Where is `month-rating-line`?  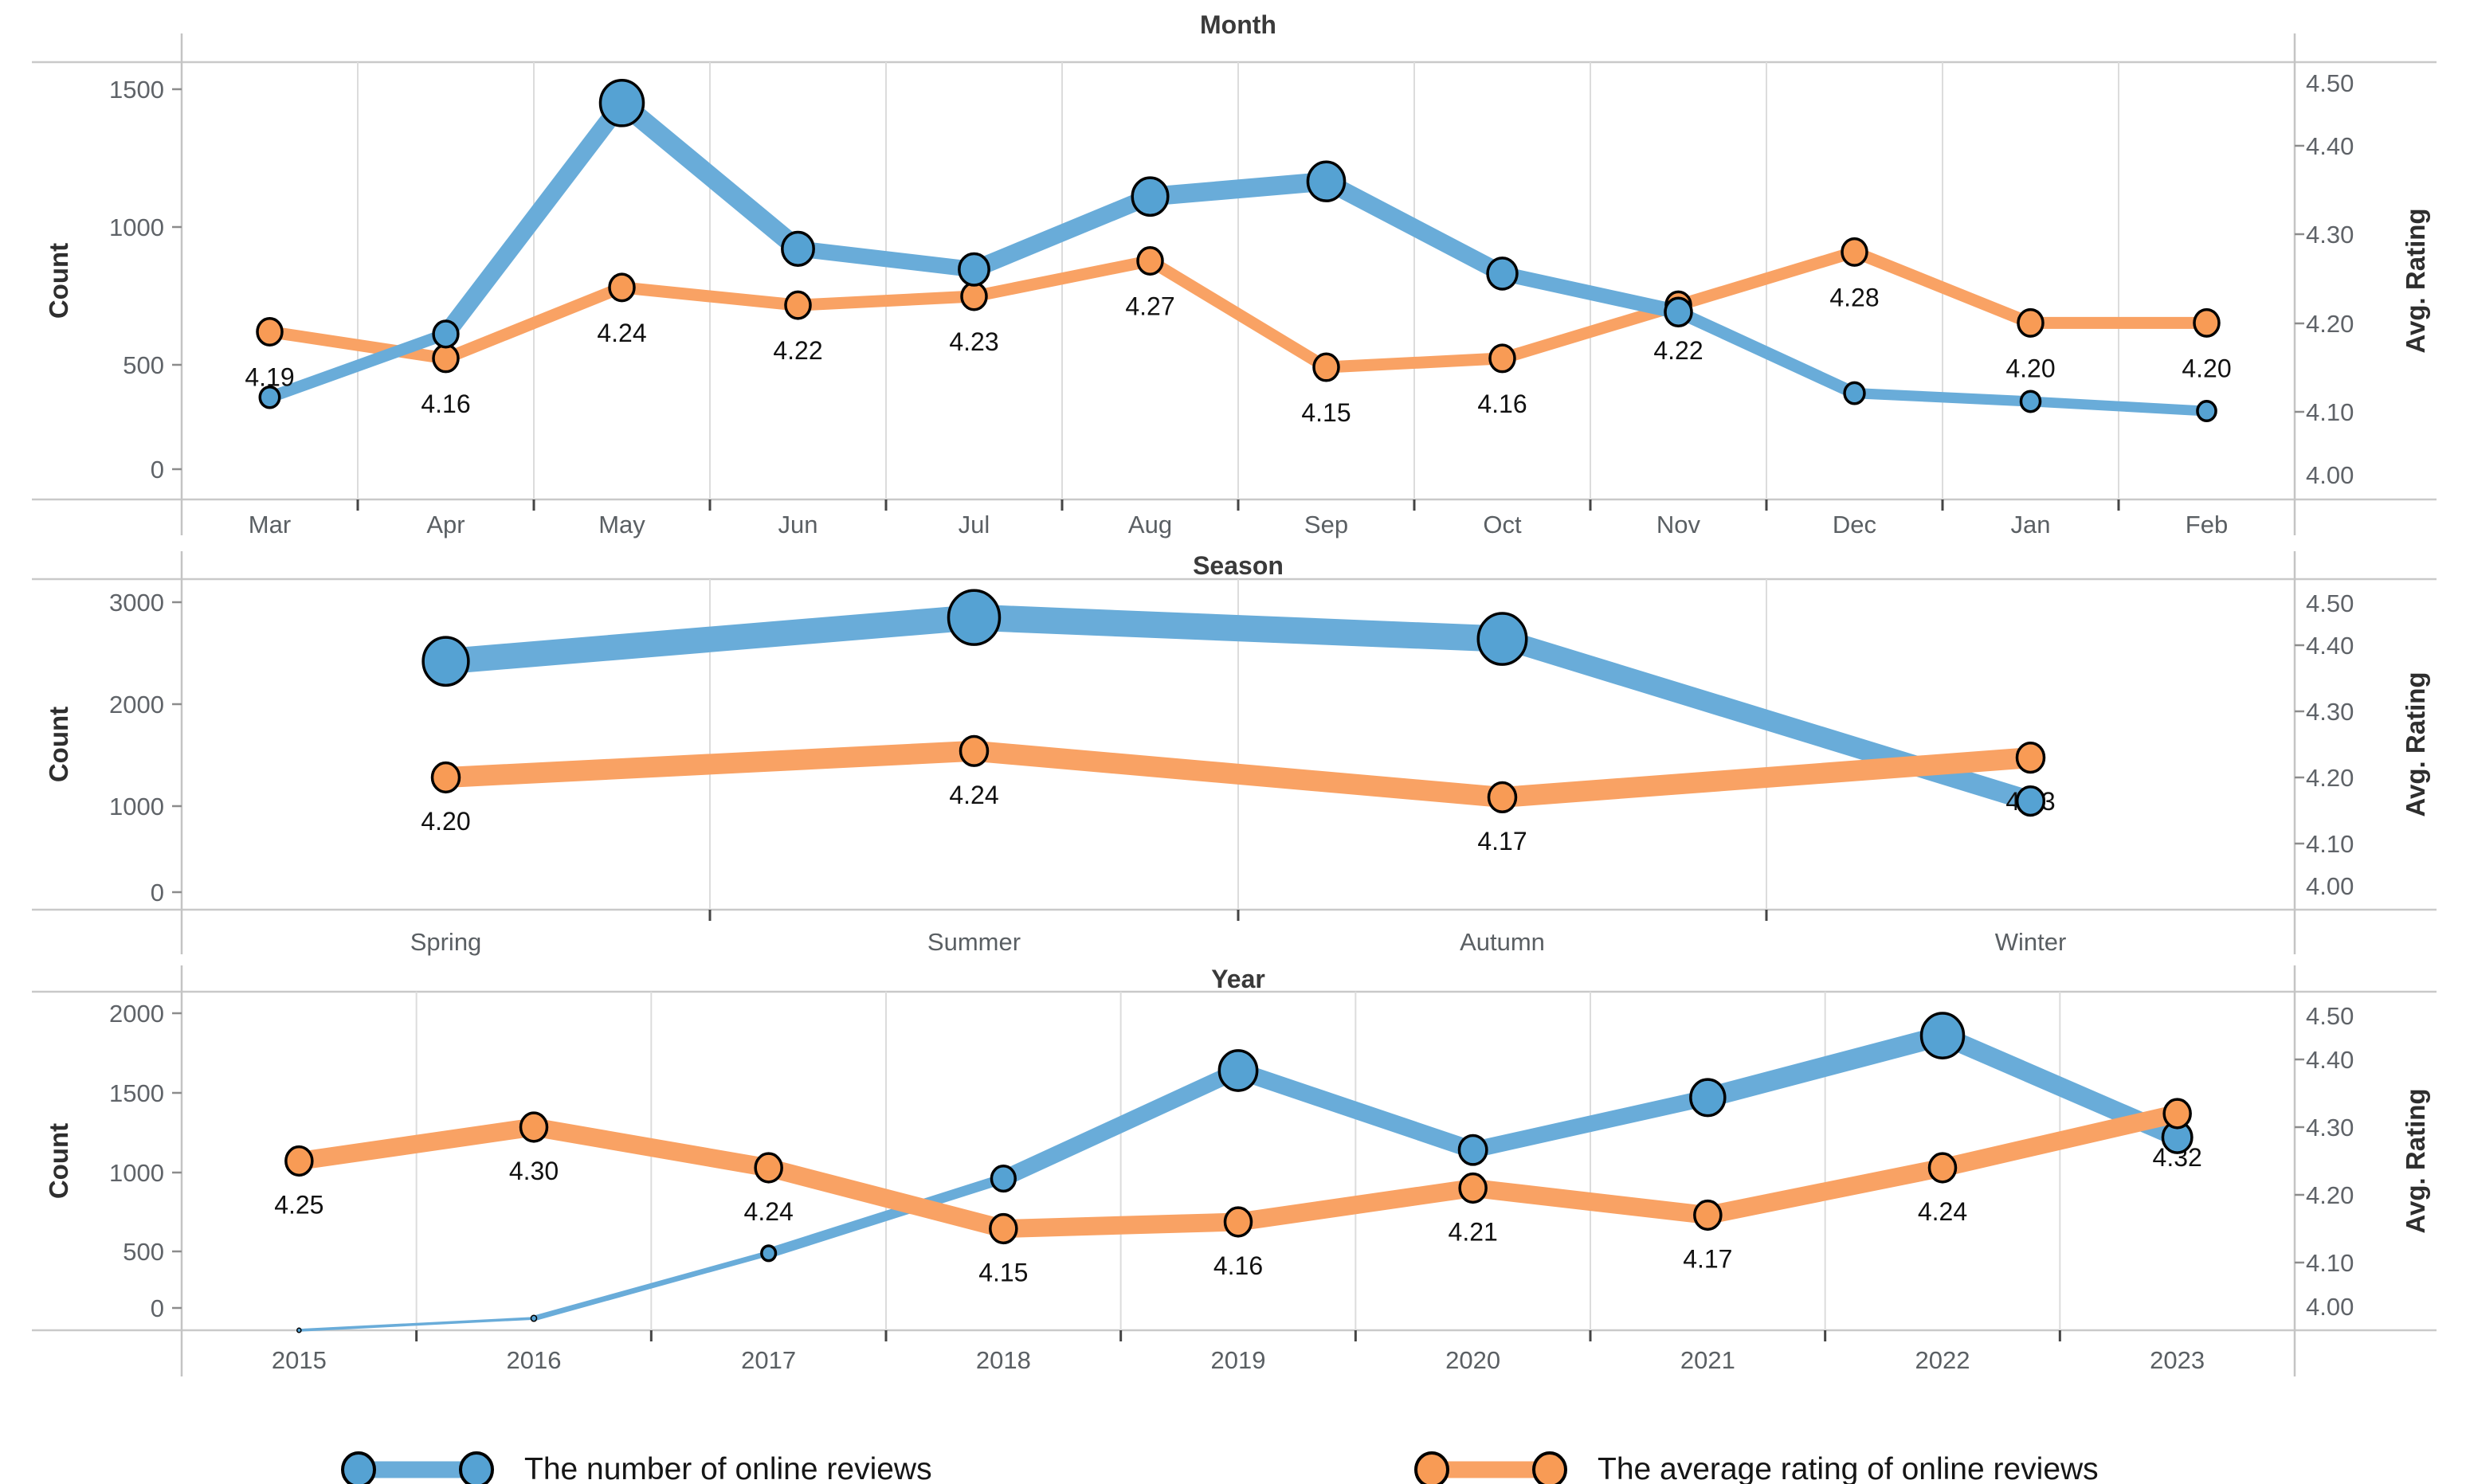 month-rating-line is located at coordinates (1238, 309).